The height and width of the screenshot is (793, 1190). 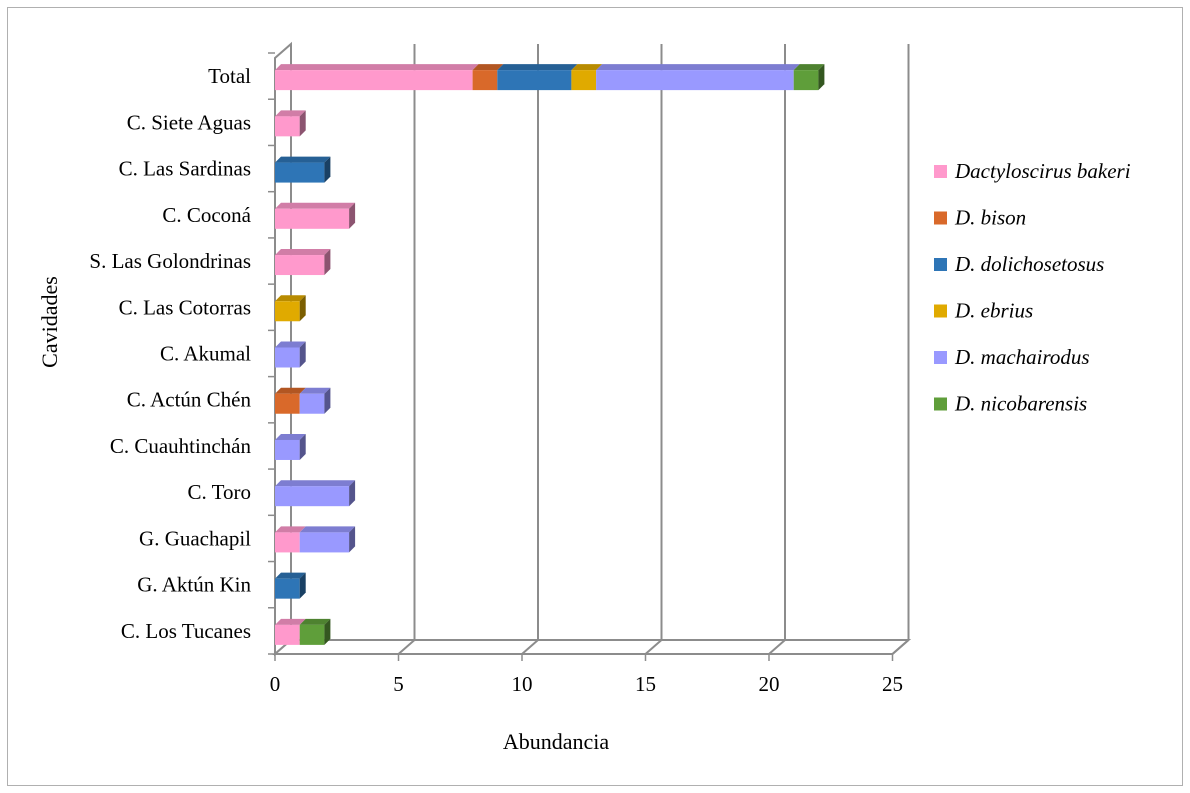 I want to click on legend-label: D. machairodus, so click(x=1022, y=357).